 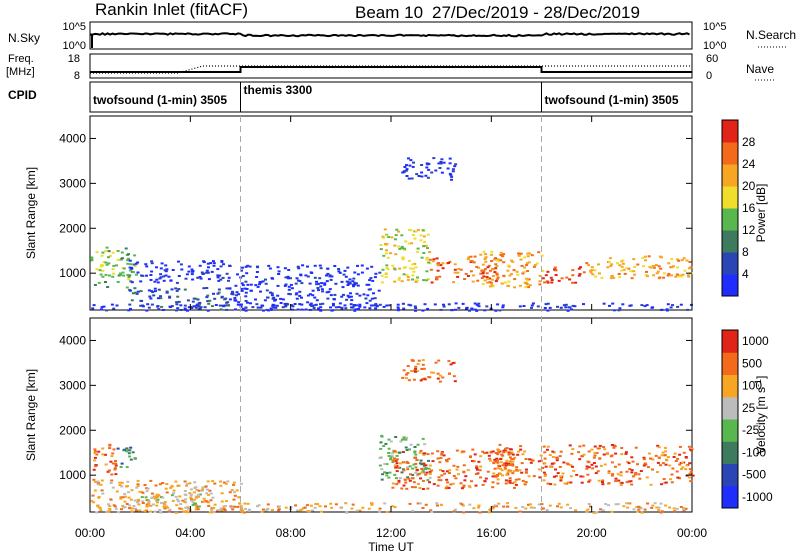 What do you see at coordinates (74, 59) in the screenshot?
I see `freq-tick-top: 18` at bounding box center [74, 59].